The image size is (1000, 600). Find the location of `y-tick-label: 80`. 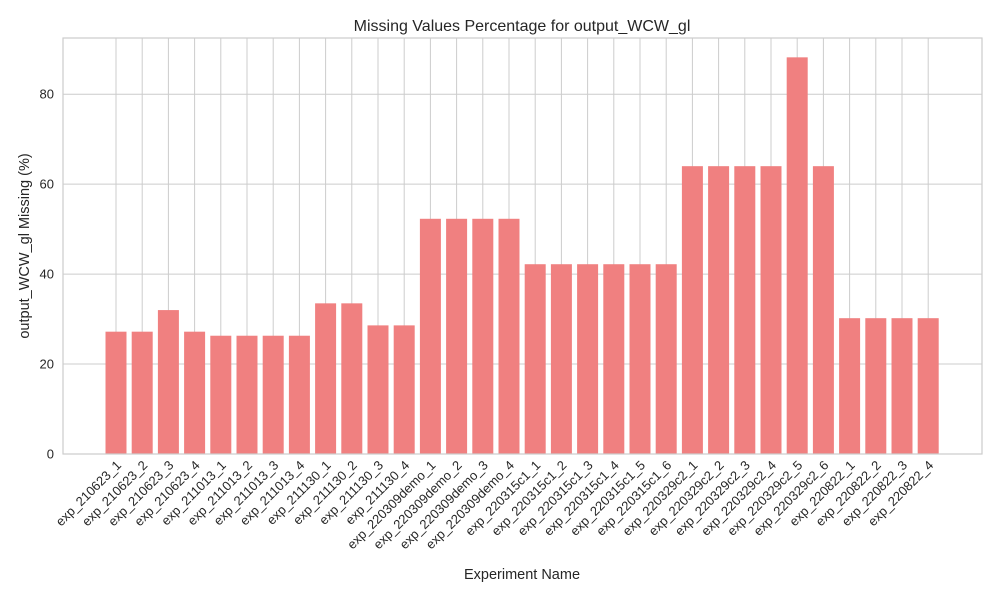

y-tick-label: 80 is located at coordinates (47, 94).